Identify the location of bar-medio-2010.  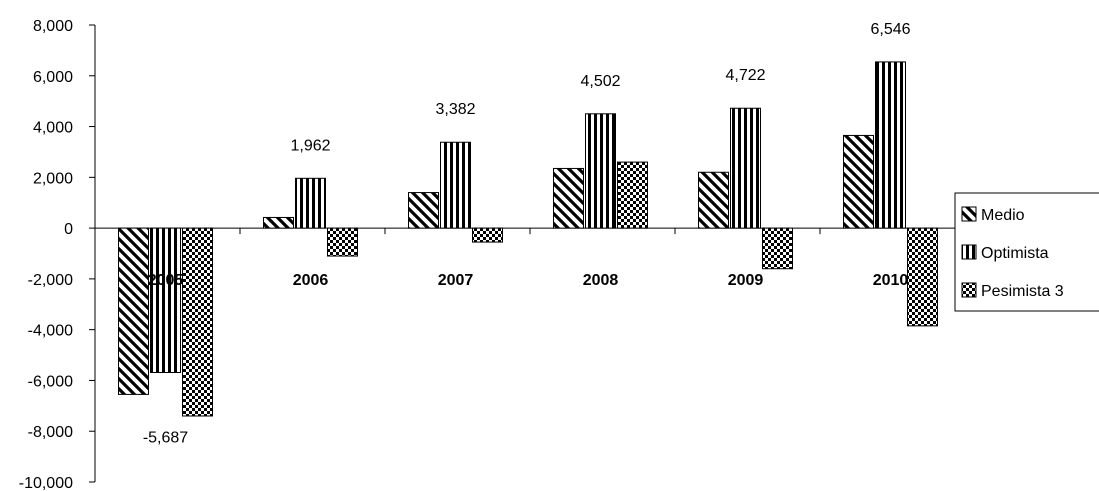
(858, 181).